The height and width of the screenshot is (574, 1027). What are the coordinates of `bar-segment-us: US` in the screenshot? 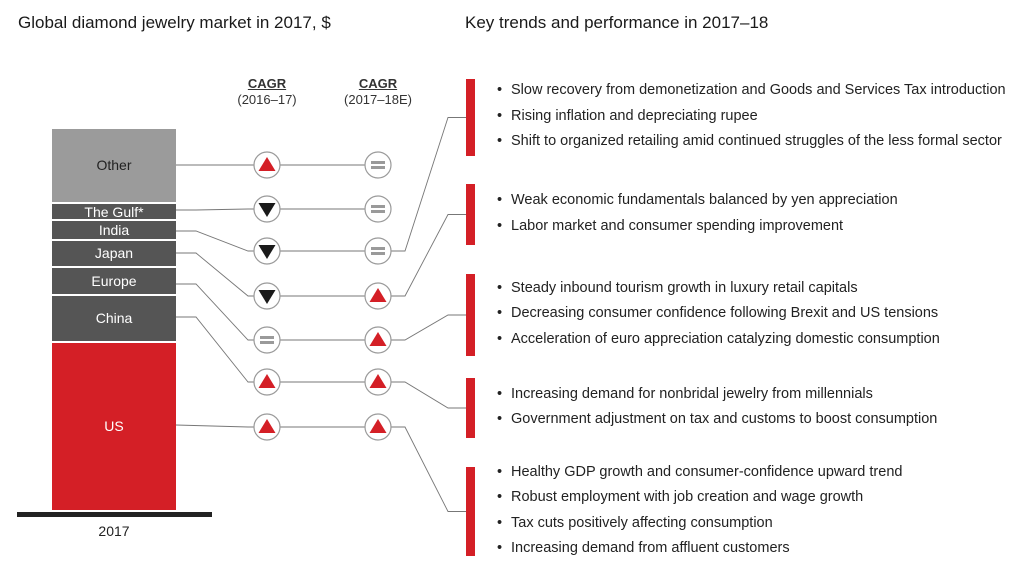 It's located at (114, 426).